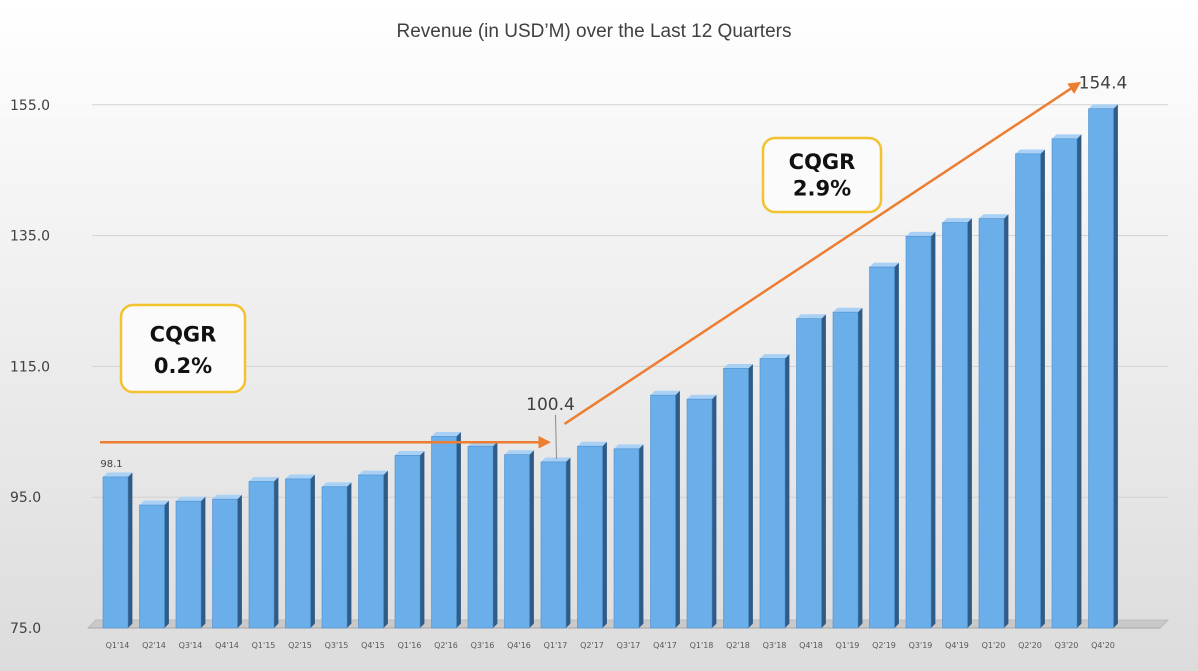  What do you see at coordinates (1030, 645) in the screenshot?
I see `x-tick-label: Q2'20` at bounding box center [1030, 645].